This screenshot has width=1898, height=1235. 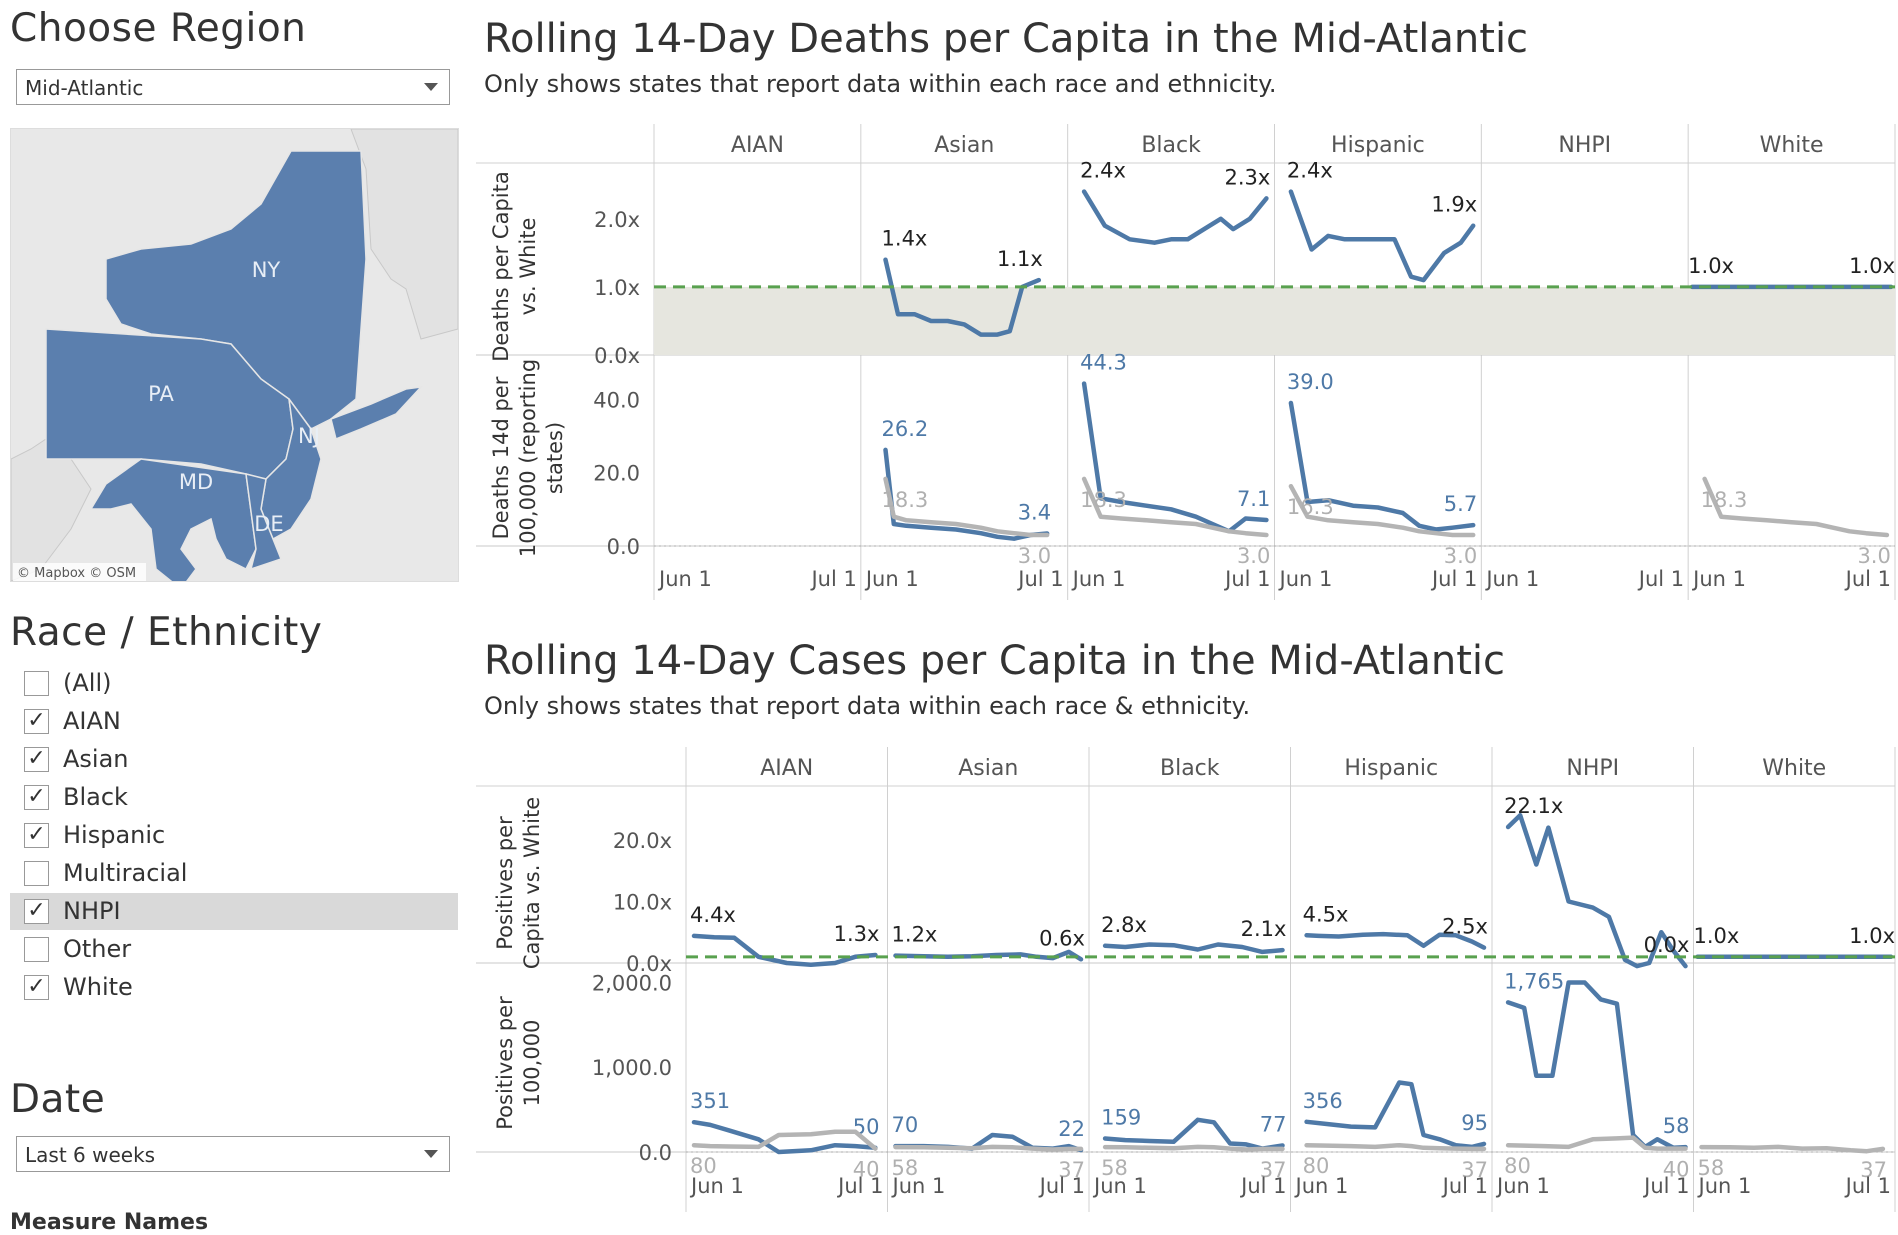 What do you see at coordinates (1711, 266) in the screenshot?
I see `data-label-first: 1.0x` at bounding box center [1711, 266].